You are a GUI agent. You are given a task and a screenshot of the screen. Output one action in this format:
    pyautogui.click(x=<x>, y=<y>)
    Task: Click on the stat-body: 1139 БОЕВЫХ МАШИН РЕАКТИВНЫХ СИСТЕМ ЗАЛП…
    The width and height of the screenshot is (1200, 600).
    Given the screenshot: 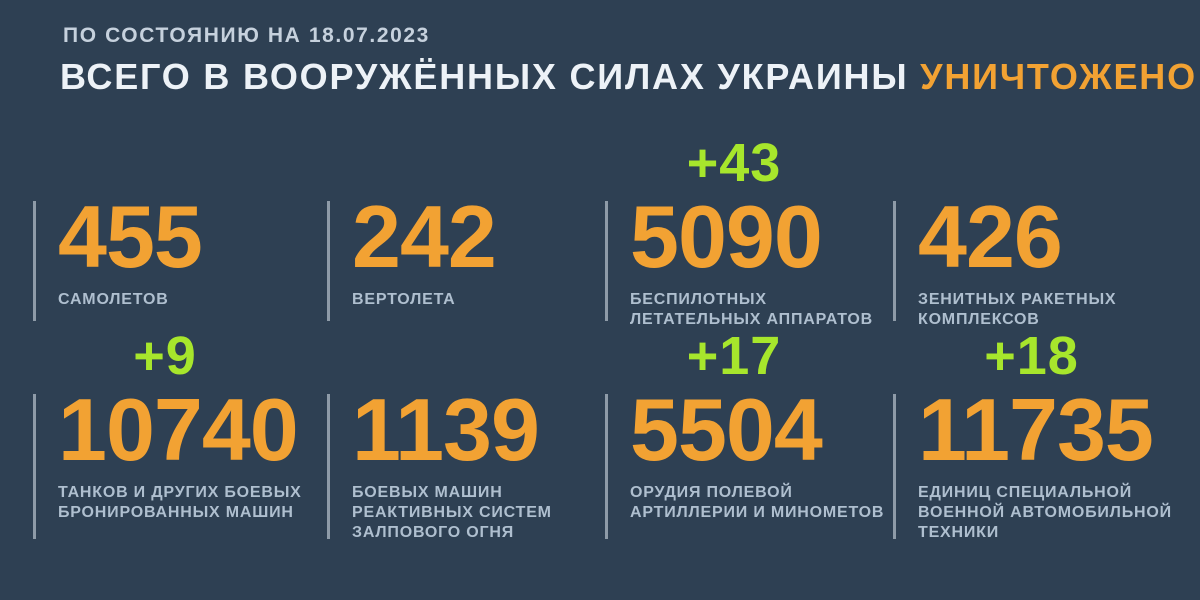 What is the action you would take?
    pyautogui.click(x=466, y=464)
    